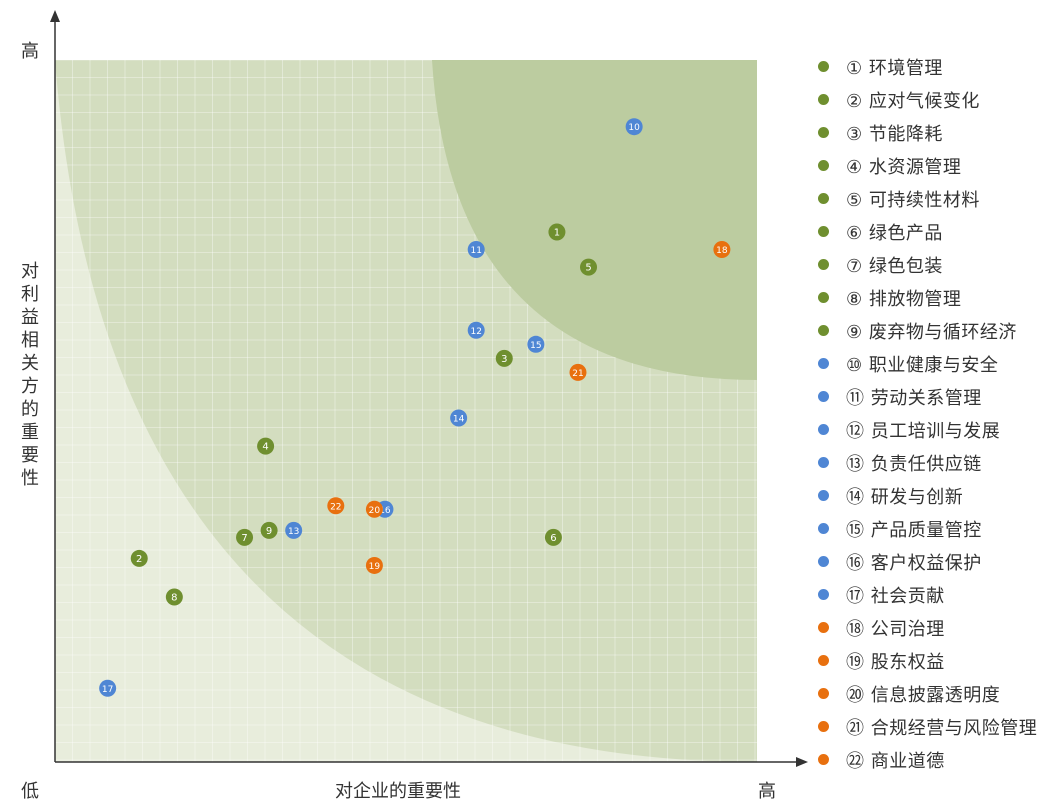 This screenshot has height=805, width=1061. I want to click on data-point-label: 1, so click(557, 232).